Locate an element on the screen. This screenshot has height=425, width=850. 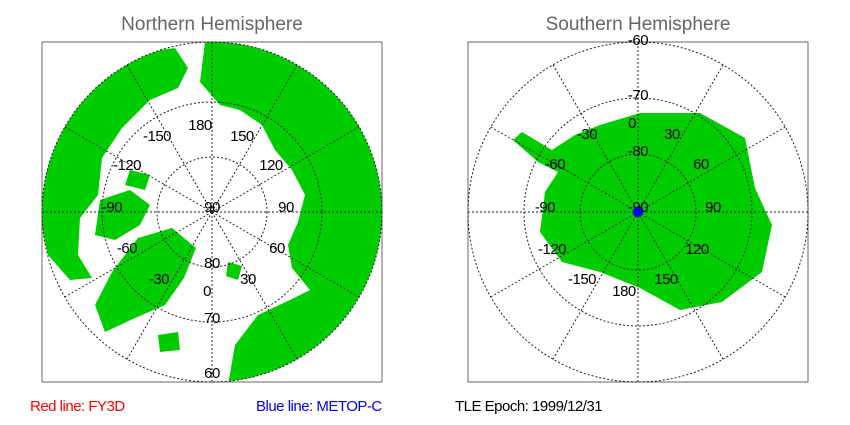
lat-label: 90 is located at coordinates (212, 207).